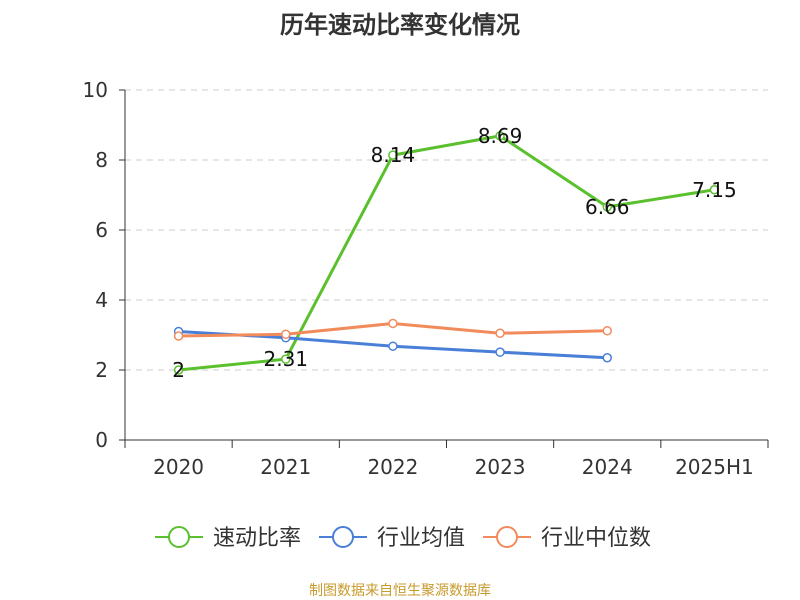 This screenshot has width=800, height=600. I want to click on data-label: 8.69, so click(500, 136).